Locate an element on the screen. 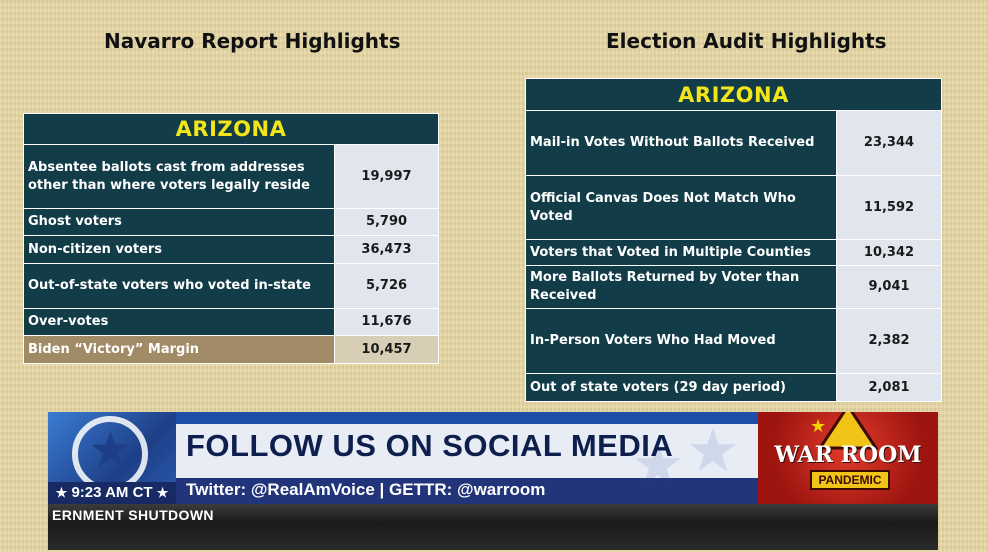  table-row: In-Person Voters Who Had Moved 2,382 is located at coordinates (733, 341).